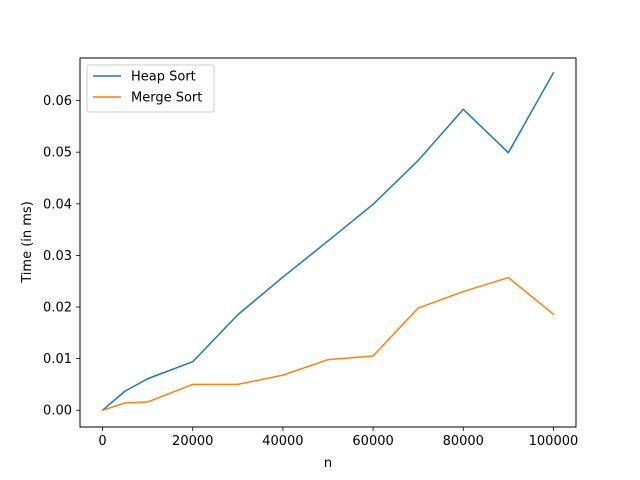 The width and height of the screenshot is (640, 480). I want to click on y-tick-label: 0.02, so click(57, 308).